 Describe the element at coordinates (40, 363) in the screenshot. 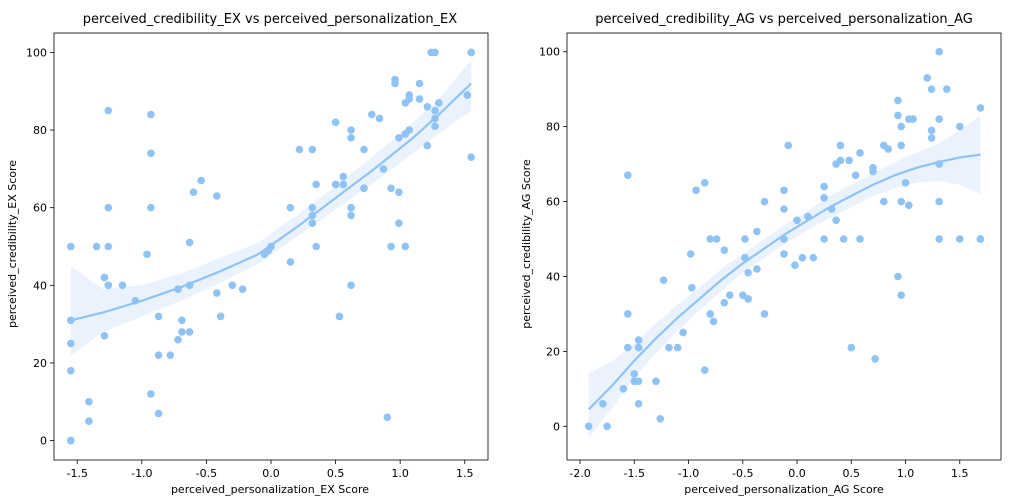

I see `y-tick-label: 20` at that location.